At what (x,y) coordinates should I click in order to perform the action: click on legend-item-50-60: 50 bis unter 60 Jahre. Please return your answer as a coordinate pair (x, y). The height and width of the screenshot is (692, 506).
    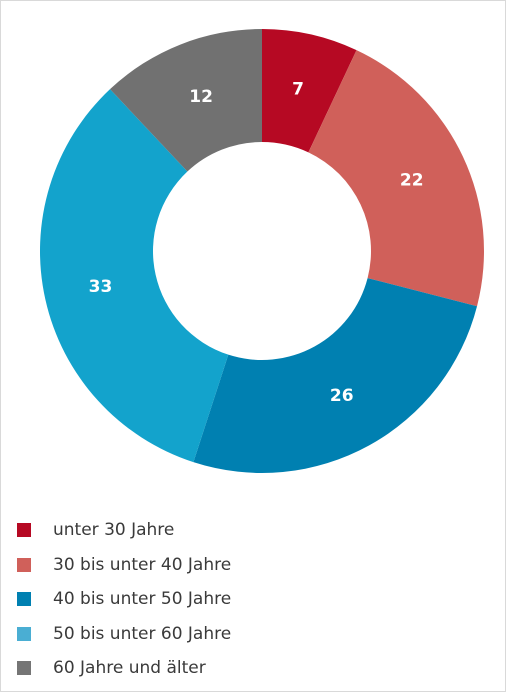
    Looking at the image, I should click on (124, 634).